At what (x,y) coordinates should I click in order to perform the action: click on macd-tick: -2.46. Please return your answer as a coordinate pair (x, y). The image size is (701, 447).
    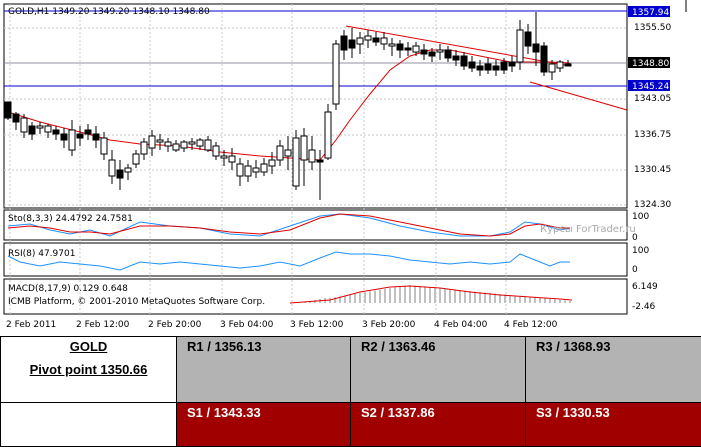
    Looking at the image, I should click on (644, 307).